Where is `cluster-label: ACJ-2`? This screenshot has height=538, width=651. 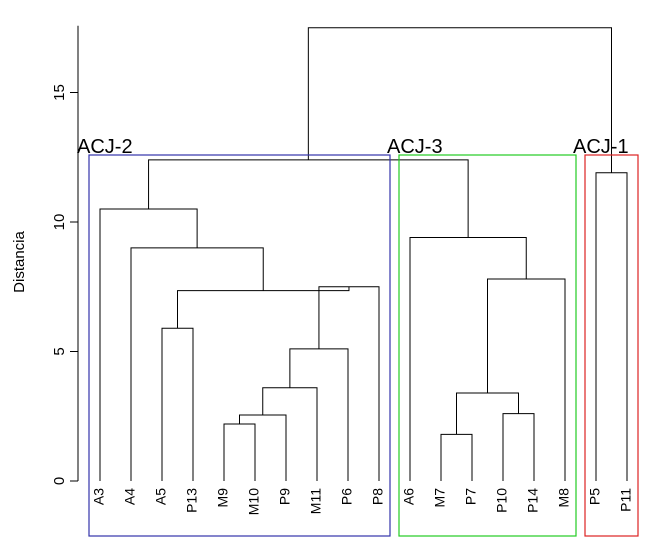 cluster-label: ACJ-2 is located at coordinates (105, 147).